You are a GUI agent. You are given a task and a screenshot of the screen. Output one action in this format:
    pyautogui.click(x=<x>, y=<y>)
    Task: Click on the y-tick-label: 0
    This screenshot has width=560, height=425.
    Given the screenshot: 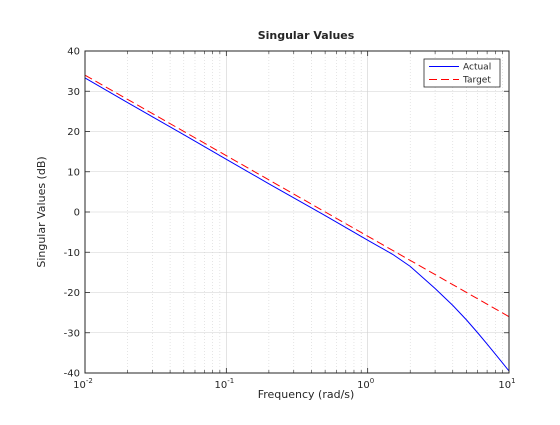 What is the action you would take?
    pyautogui.click(x=77, y=213)
    